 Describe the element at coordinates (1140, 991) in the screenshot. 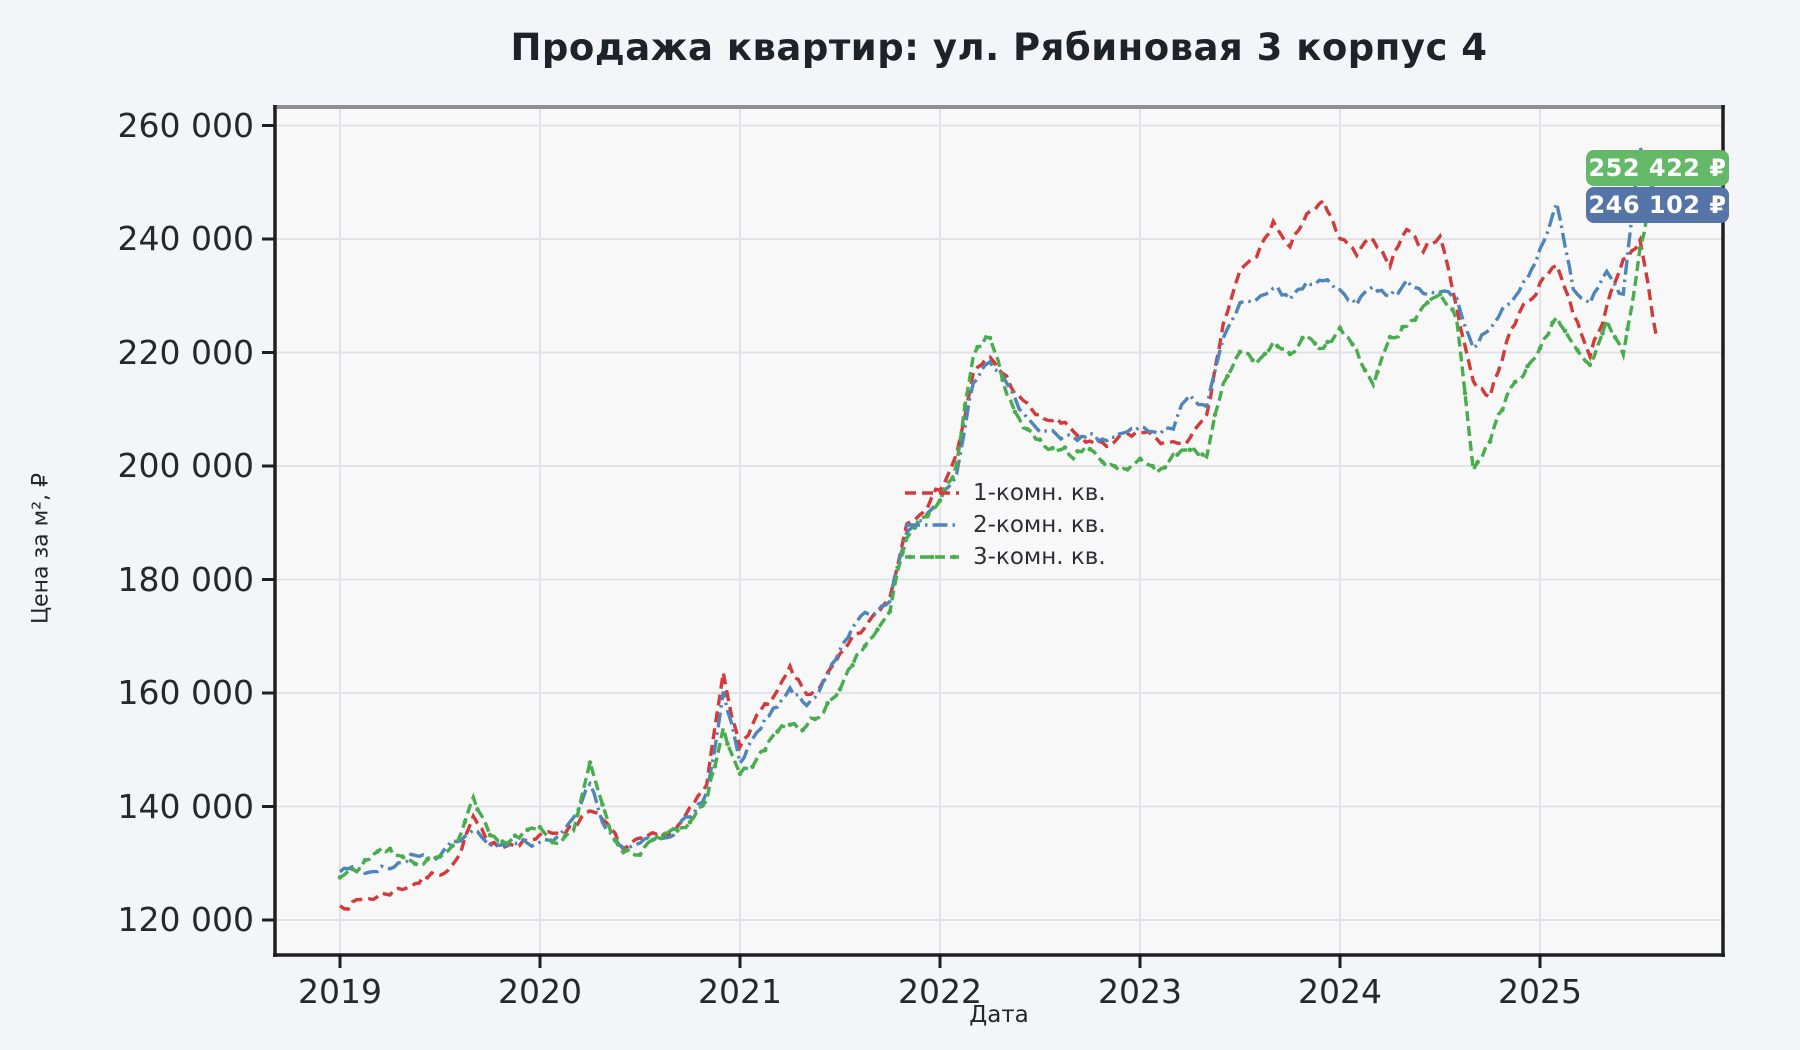

I see `x-tick-label: 2023` at that location.